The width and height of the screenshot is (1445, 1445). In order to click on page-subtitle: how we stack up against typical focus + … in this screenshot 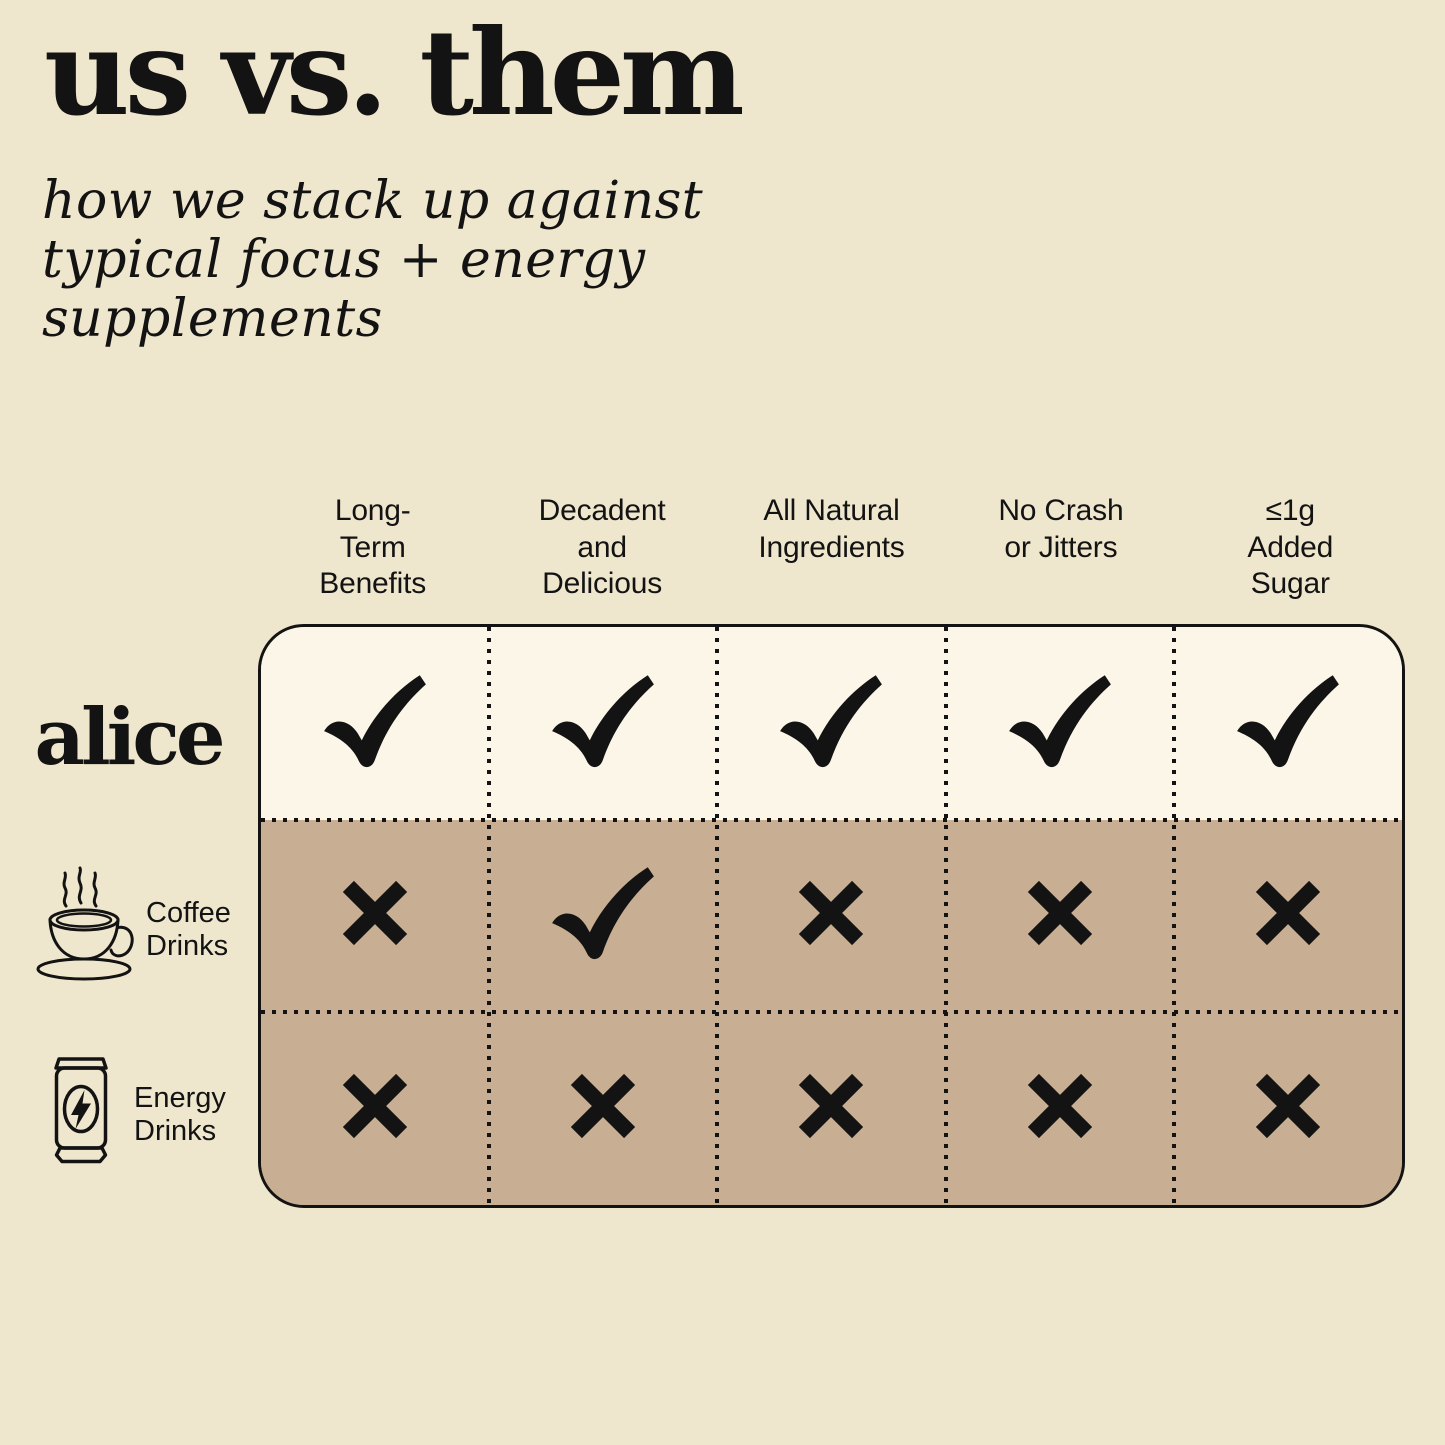, I will do `click(373, 260)`.